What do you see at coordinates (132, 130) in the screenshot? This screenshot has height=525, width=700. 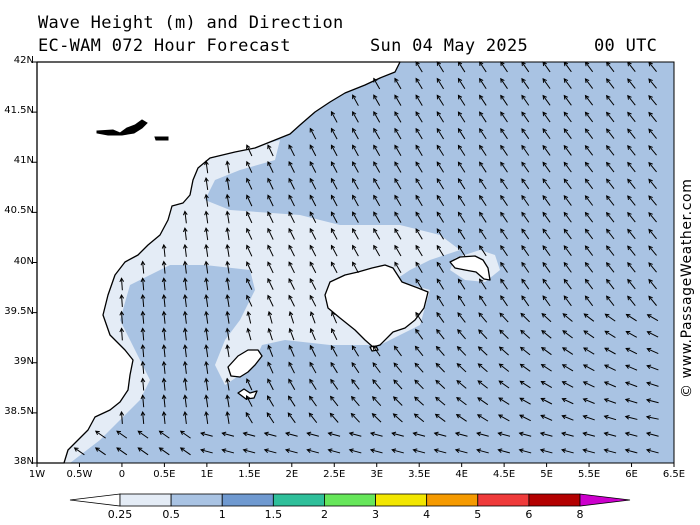 I see `ebro-delta-islands` at bounding box center [132, 130].